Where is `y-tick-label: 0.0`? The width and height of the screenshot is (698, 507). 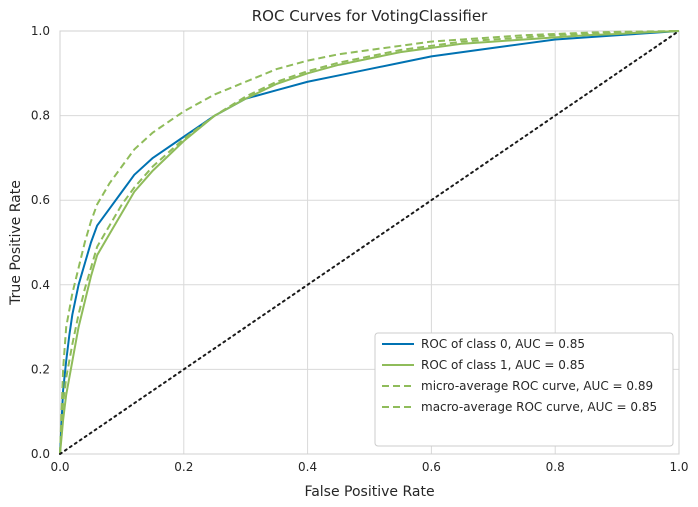 y-tick-label: 0.0 is located at coordinates (40, 454).